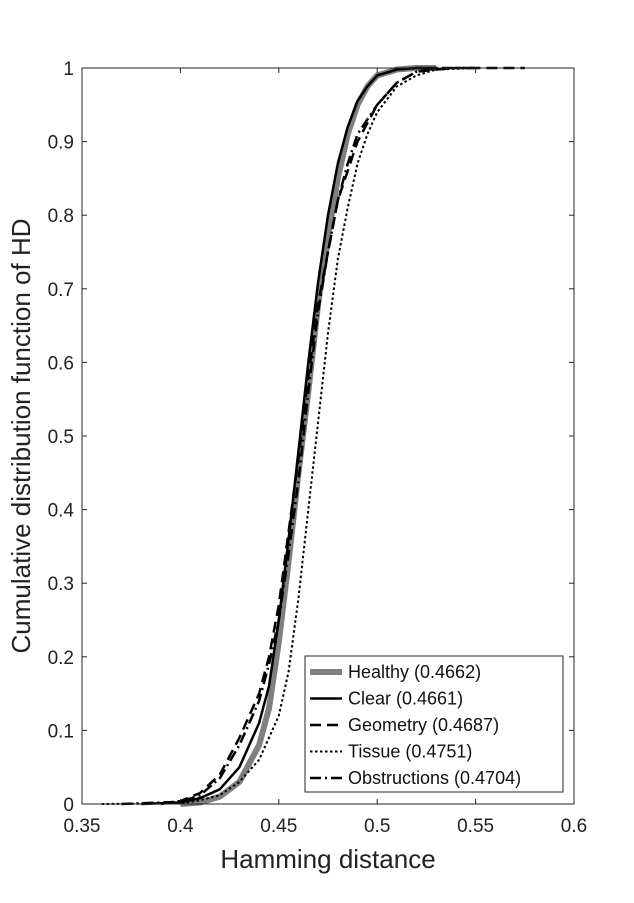 The height and width of the screenshot is (903, 634). Describe the element at coordinates (475, 826) in the screenshot. I see `x-tick-label: 0.55` at that location.